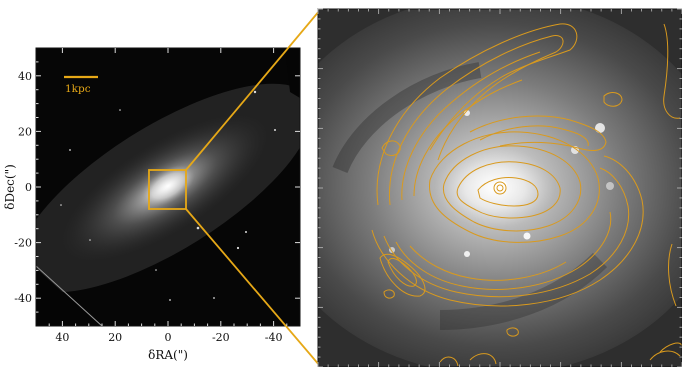 This screenshot has width=682, height=367. What do you see at coordinates (167, 189) in the screenshot?
I see `zoom-box` at bounding box center [167, 189].